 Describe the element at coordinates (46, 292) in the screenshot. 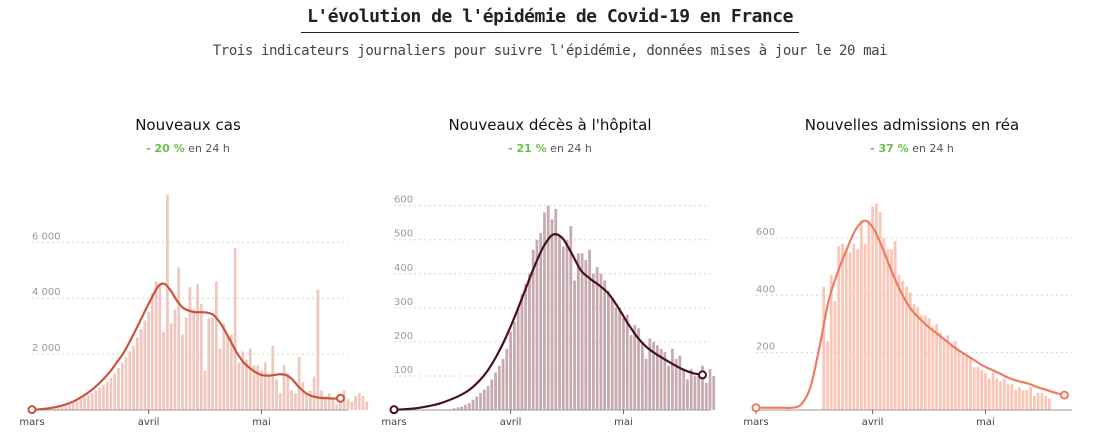

I see `y-tick-label: 4 000` at that location.